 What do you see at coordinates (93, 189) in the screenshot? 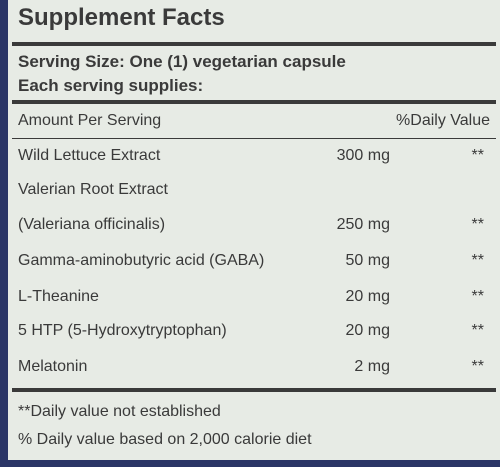
I see `ingredient-name: Valerian Root Extract` at bounding box center [93, 189].